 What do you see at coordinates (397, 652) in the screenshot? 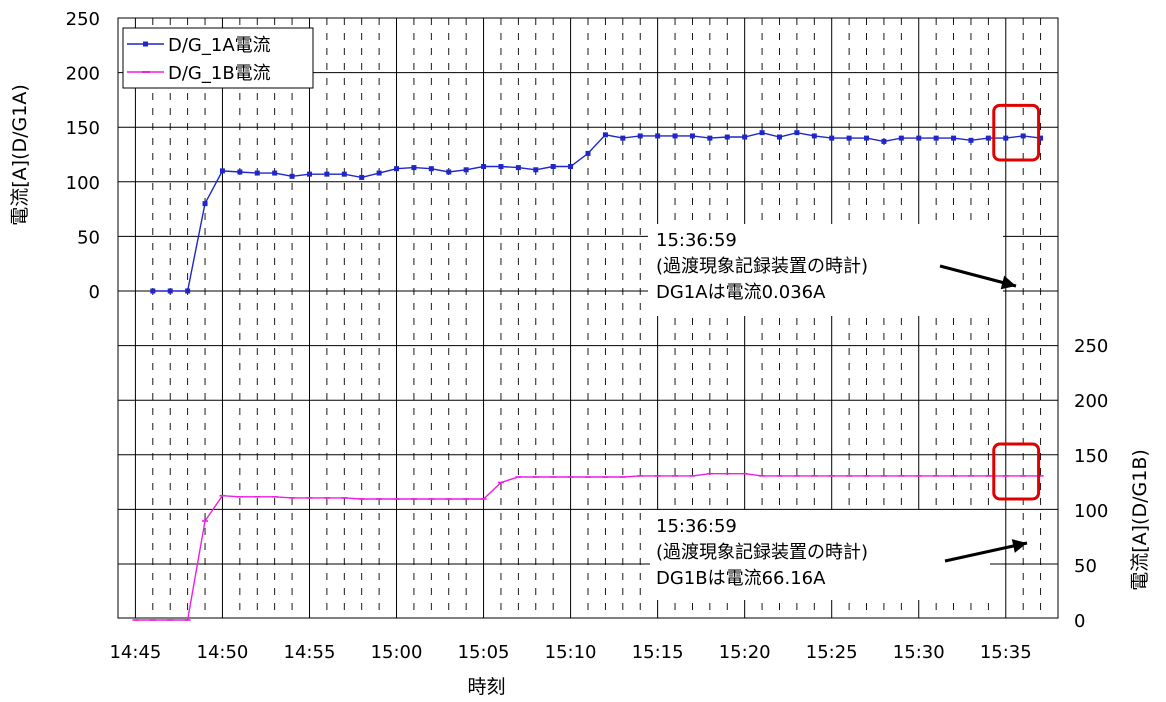
I see `x-tick-label: 15:00` at bounding box center [397, 652].